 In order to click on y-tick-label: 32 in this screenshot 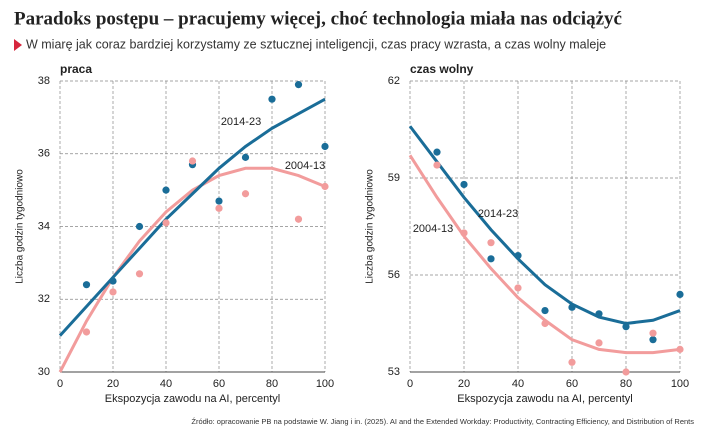, I will do `click(44, 299)`.